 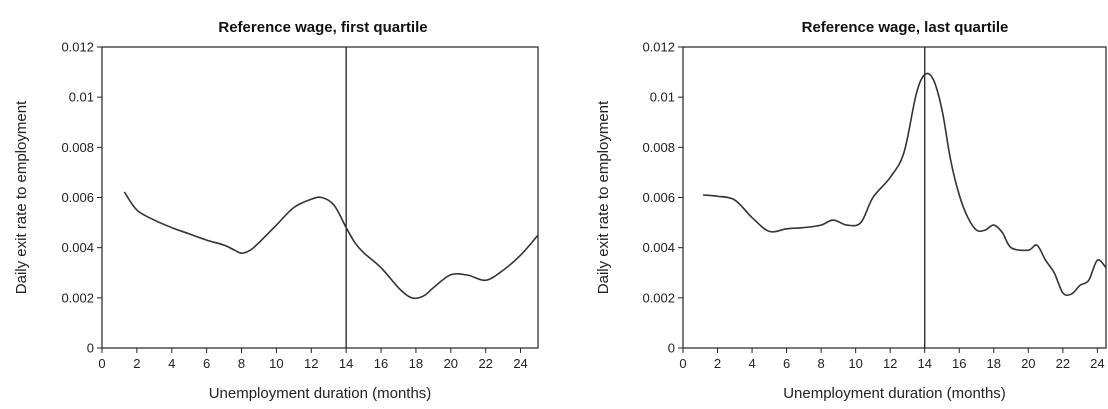 What do you see at coordinates (905, 27) in the screenshot?
I see `chart-title: Reference wage, last quartile` at bounding box center [905, 27].